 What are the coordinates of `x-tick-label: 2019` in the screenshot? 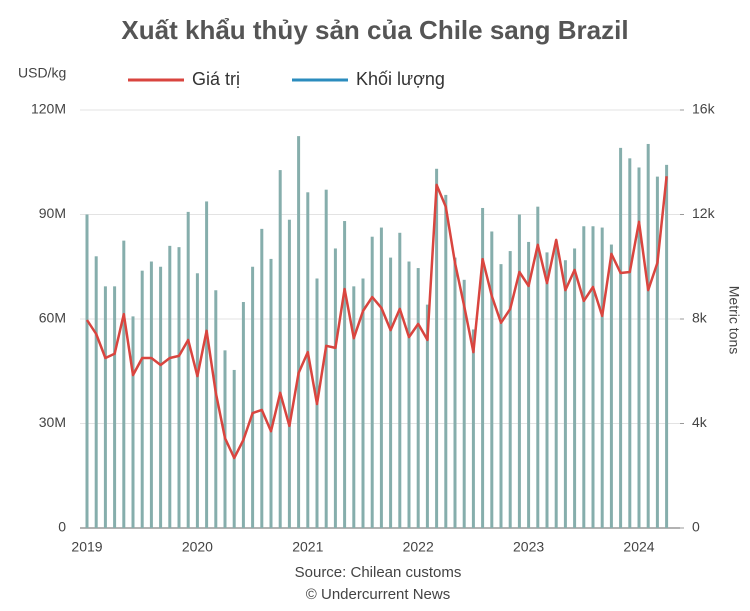 It's located at (86, 547).